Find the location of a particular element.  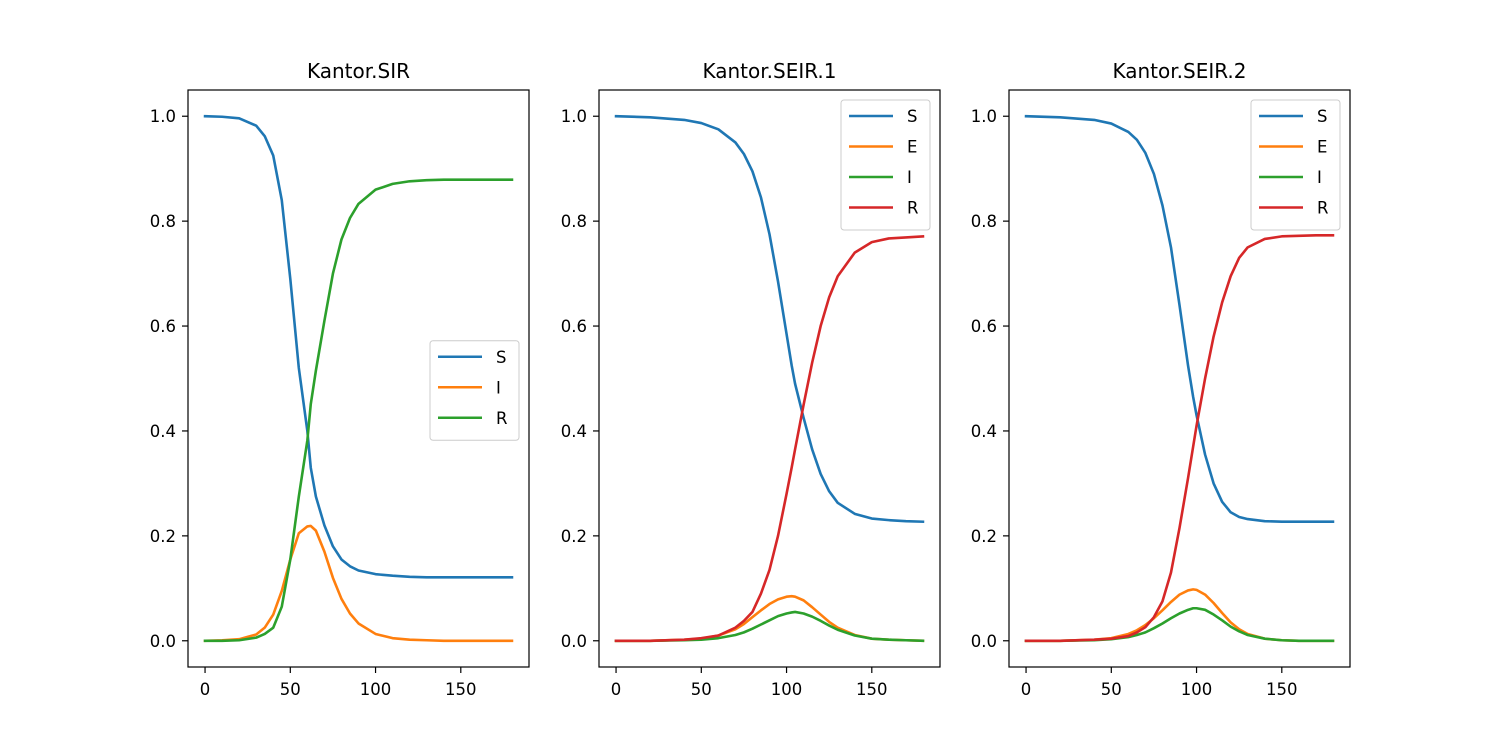

legend: SIR is located at coordinates (474, 390).